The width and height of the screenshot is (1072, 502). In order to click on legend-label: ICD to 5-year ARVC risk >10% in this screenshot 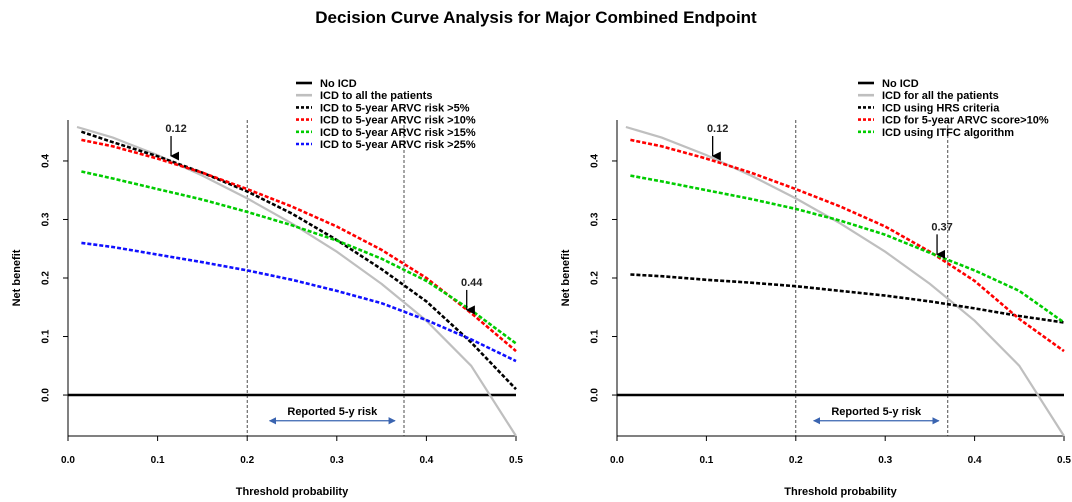, I will do `click(398, 121)`.